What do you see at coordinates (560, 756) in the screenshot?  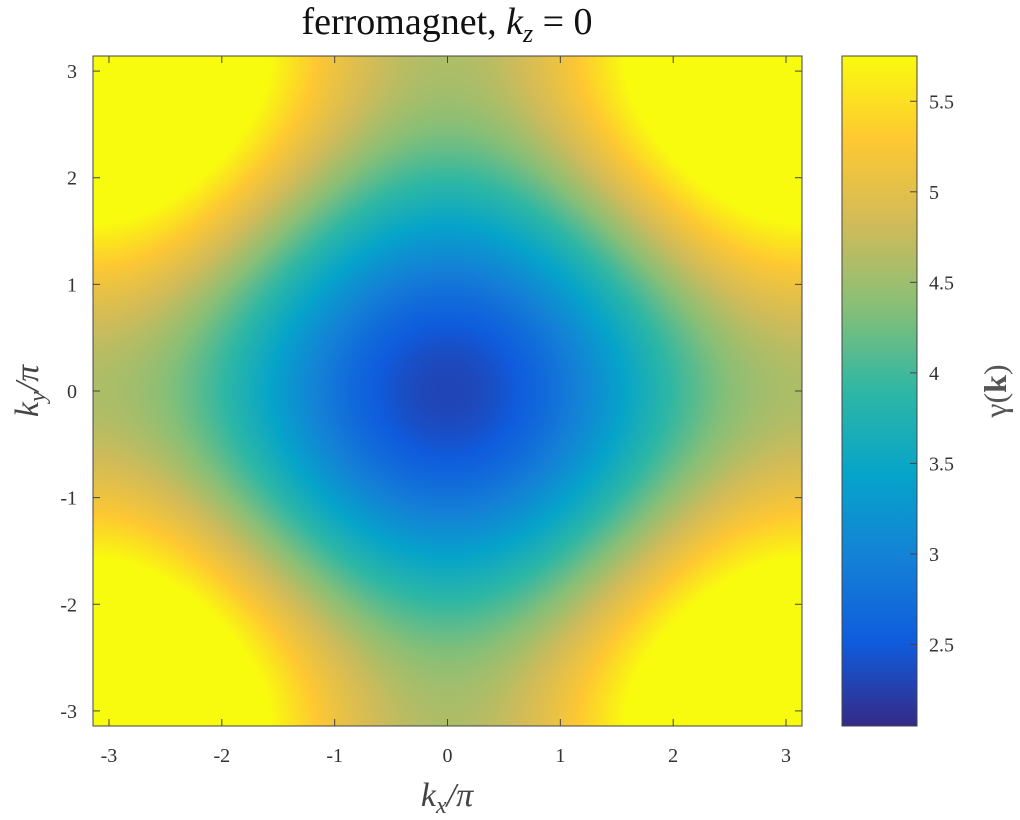 I see `x-tick-label: 1` at bounding box center [560, 756].